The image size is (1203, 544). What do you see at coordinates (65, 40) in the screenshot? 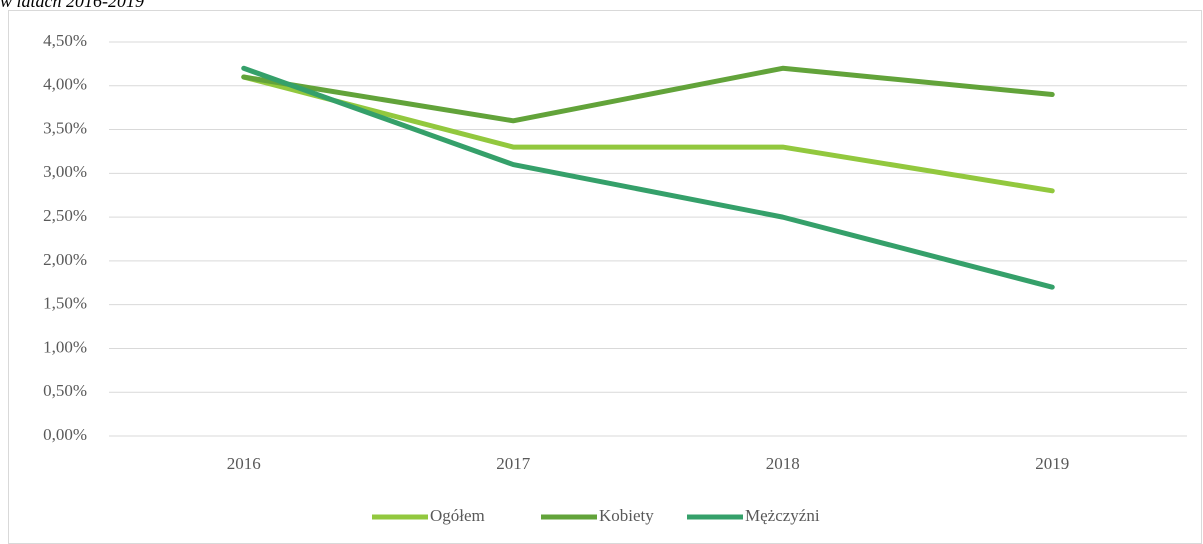
I see `y-tick-label: 4,50%` at bounding box center [65, 40].